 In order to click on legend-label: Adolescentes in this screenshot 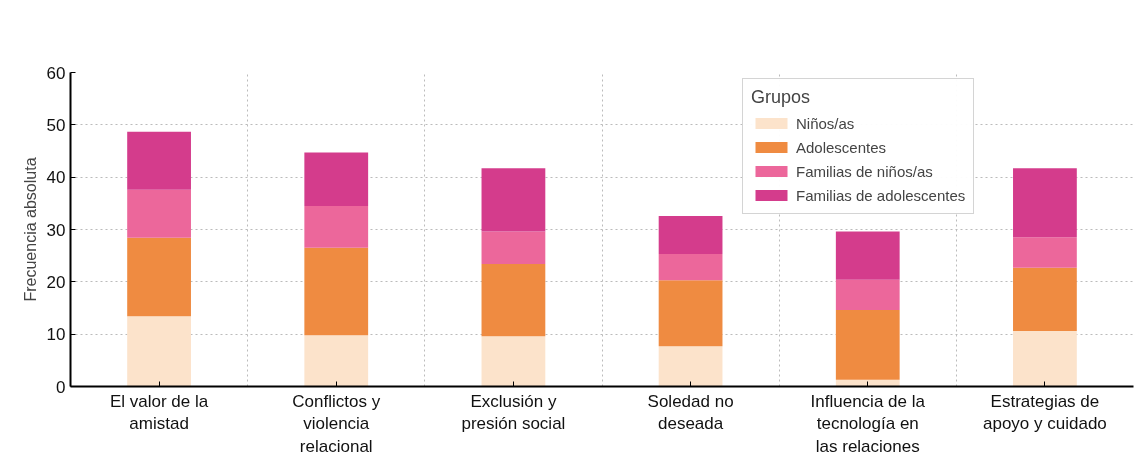, I will do `click(841, 147)`.